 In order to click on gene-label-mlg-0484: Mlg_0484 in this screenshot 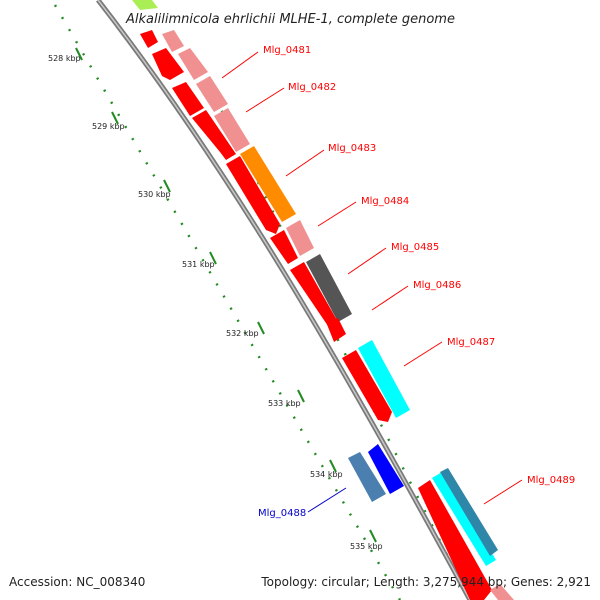, I will do `click(385, 201)`.